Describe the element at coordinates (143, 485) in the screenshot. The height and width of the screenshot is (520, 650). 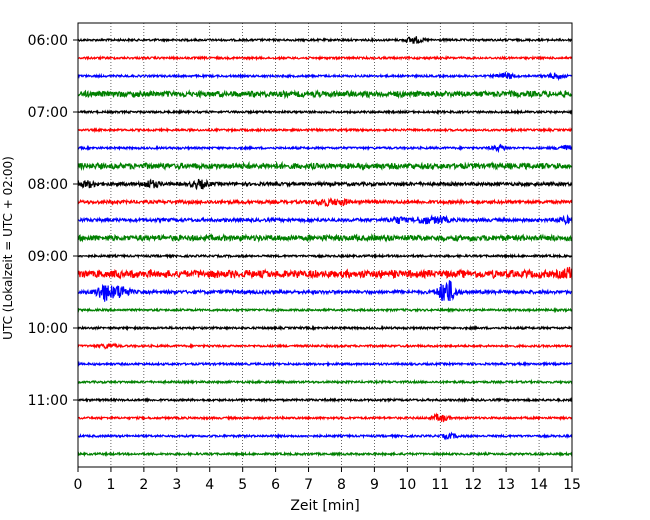
I see `x-tick-label: 2` at that location.